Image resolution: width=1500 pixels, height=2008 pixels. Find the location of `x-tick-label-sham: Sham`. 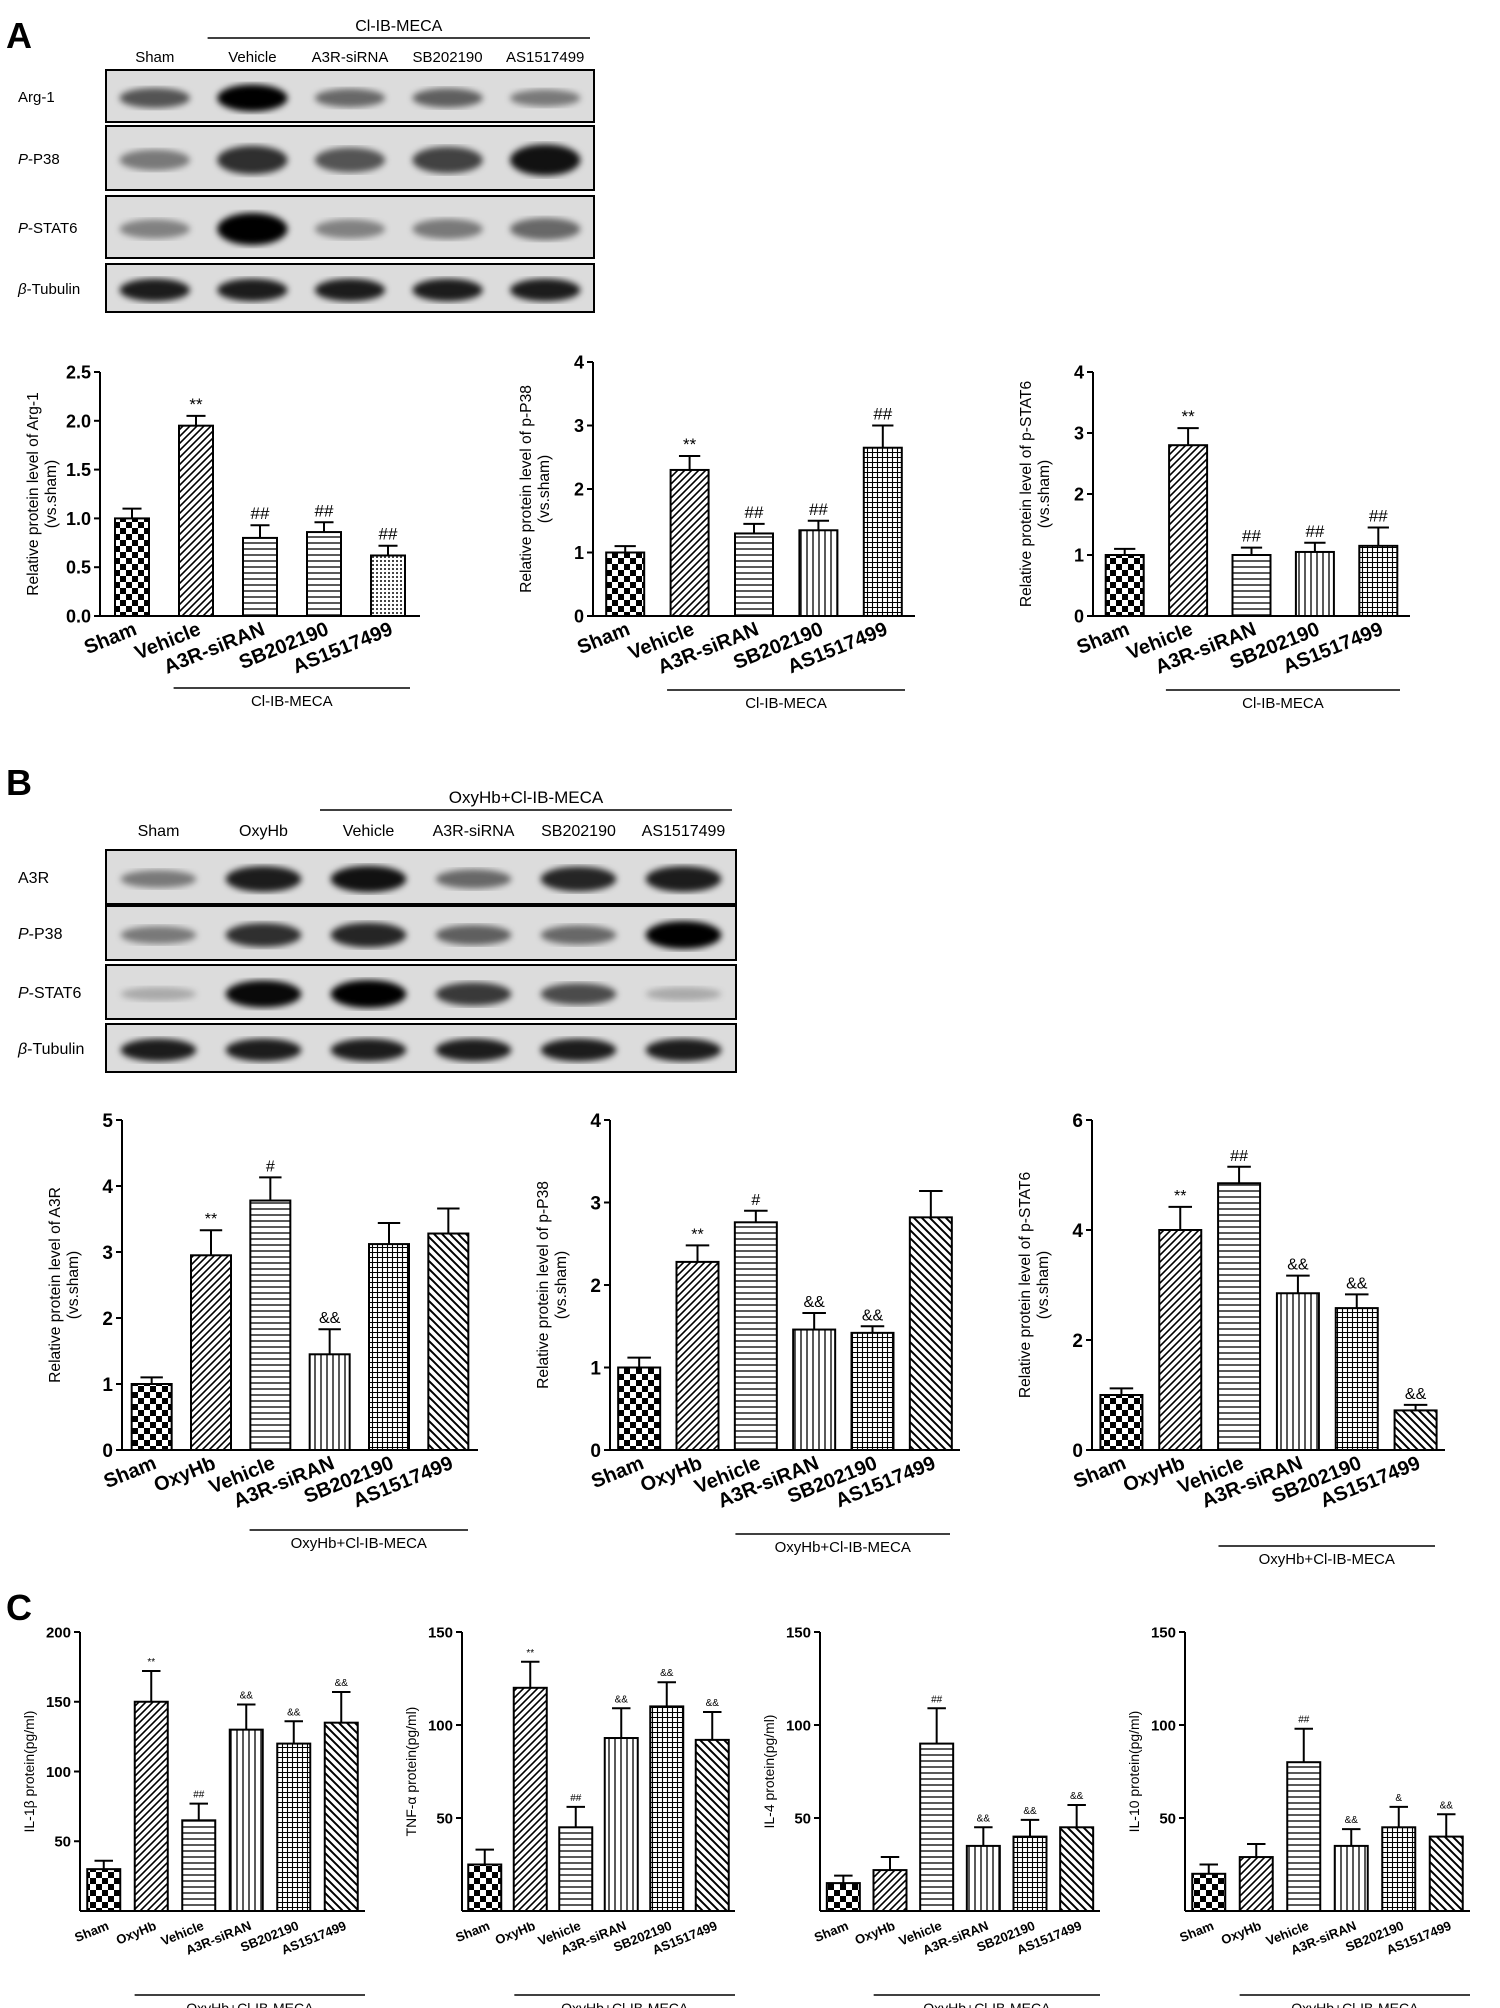

x-tick-label-sham: Sham is located at coordinates (1196, 1931).